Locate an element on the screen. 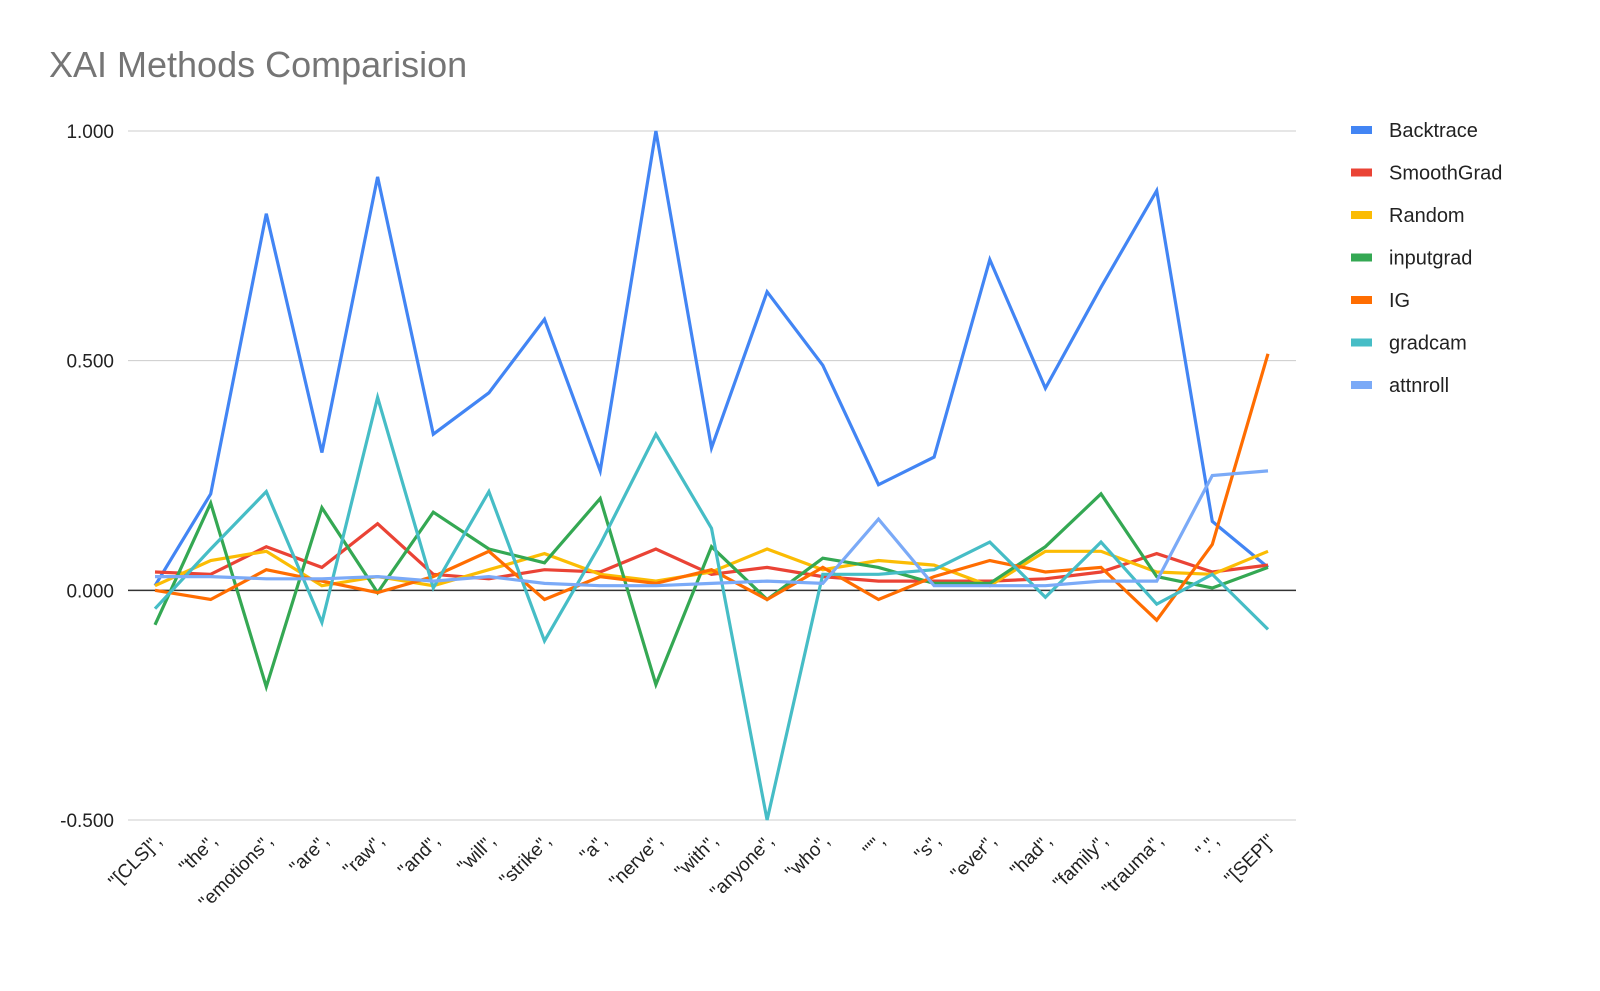  series-line-attnroll is located at coordinates (712, 528).